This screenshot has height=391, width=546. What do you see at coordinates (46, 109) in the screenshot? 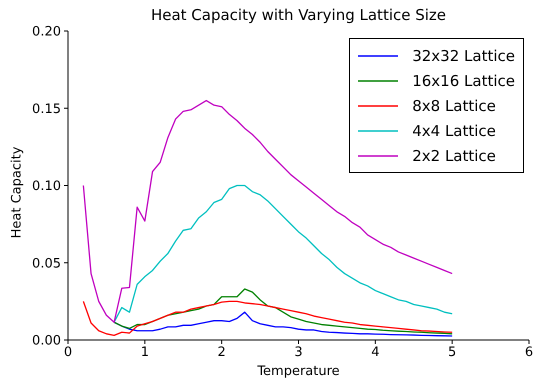
I see `y-tick-label: 0.15` at bounding box center [46, 109].